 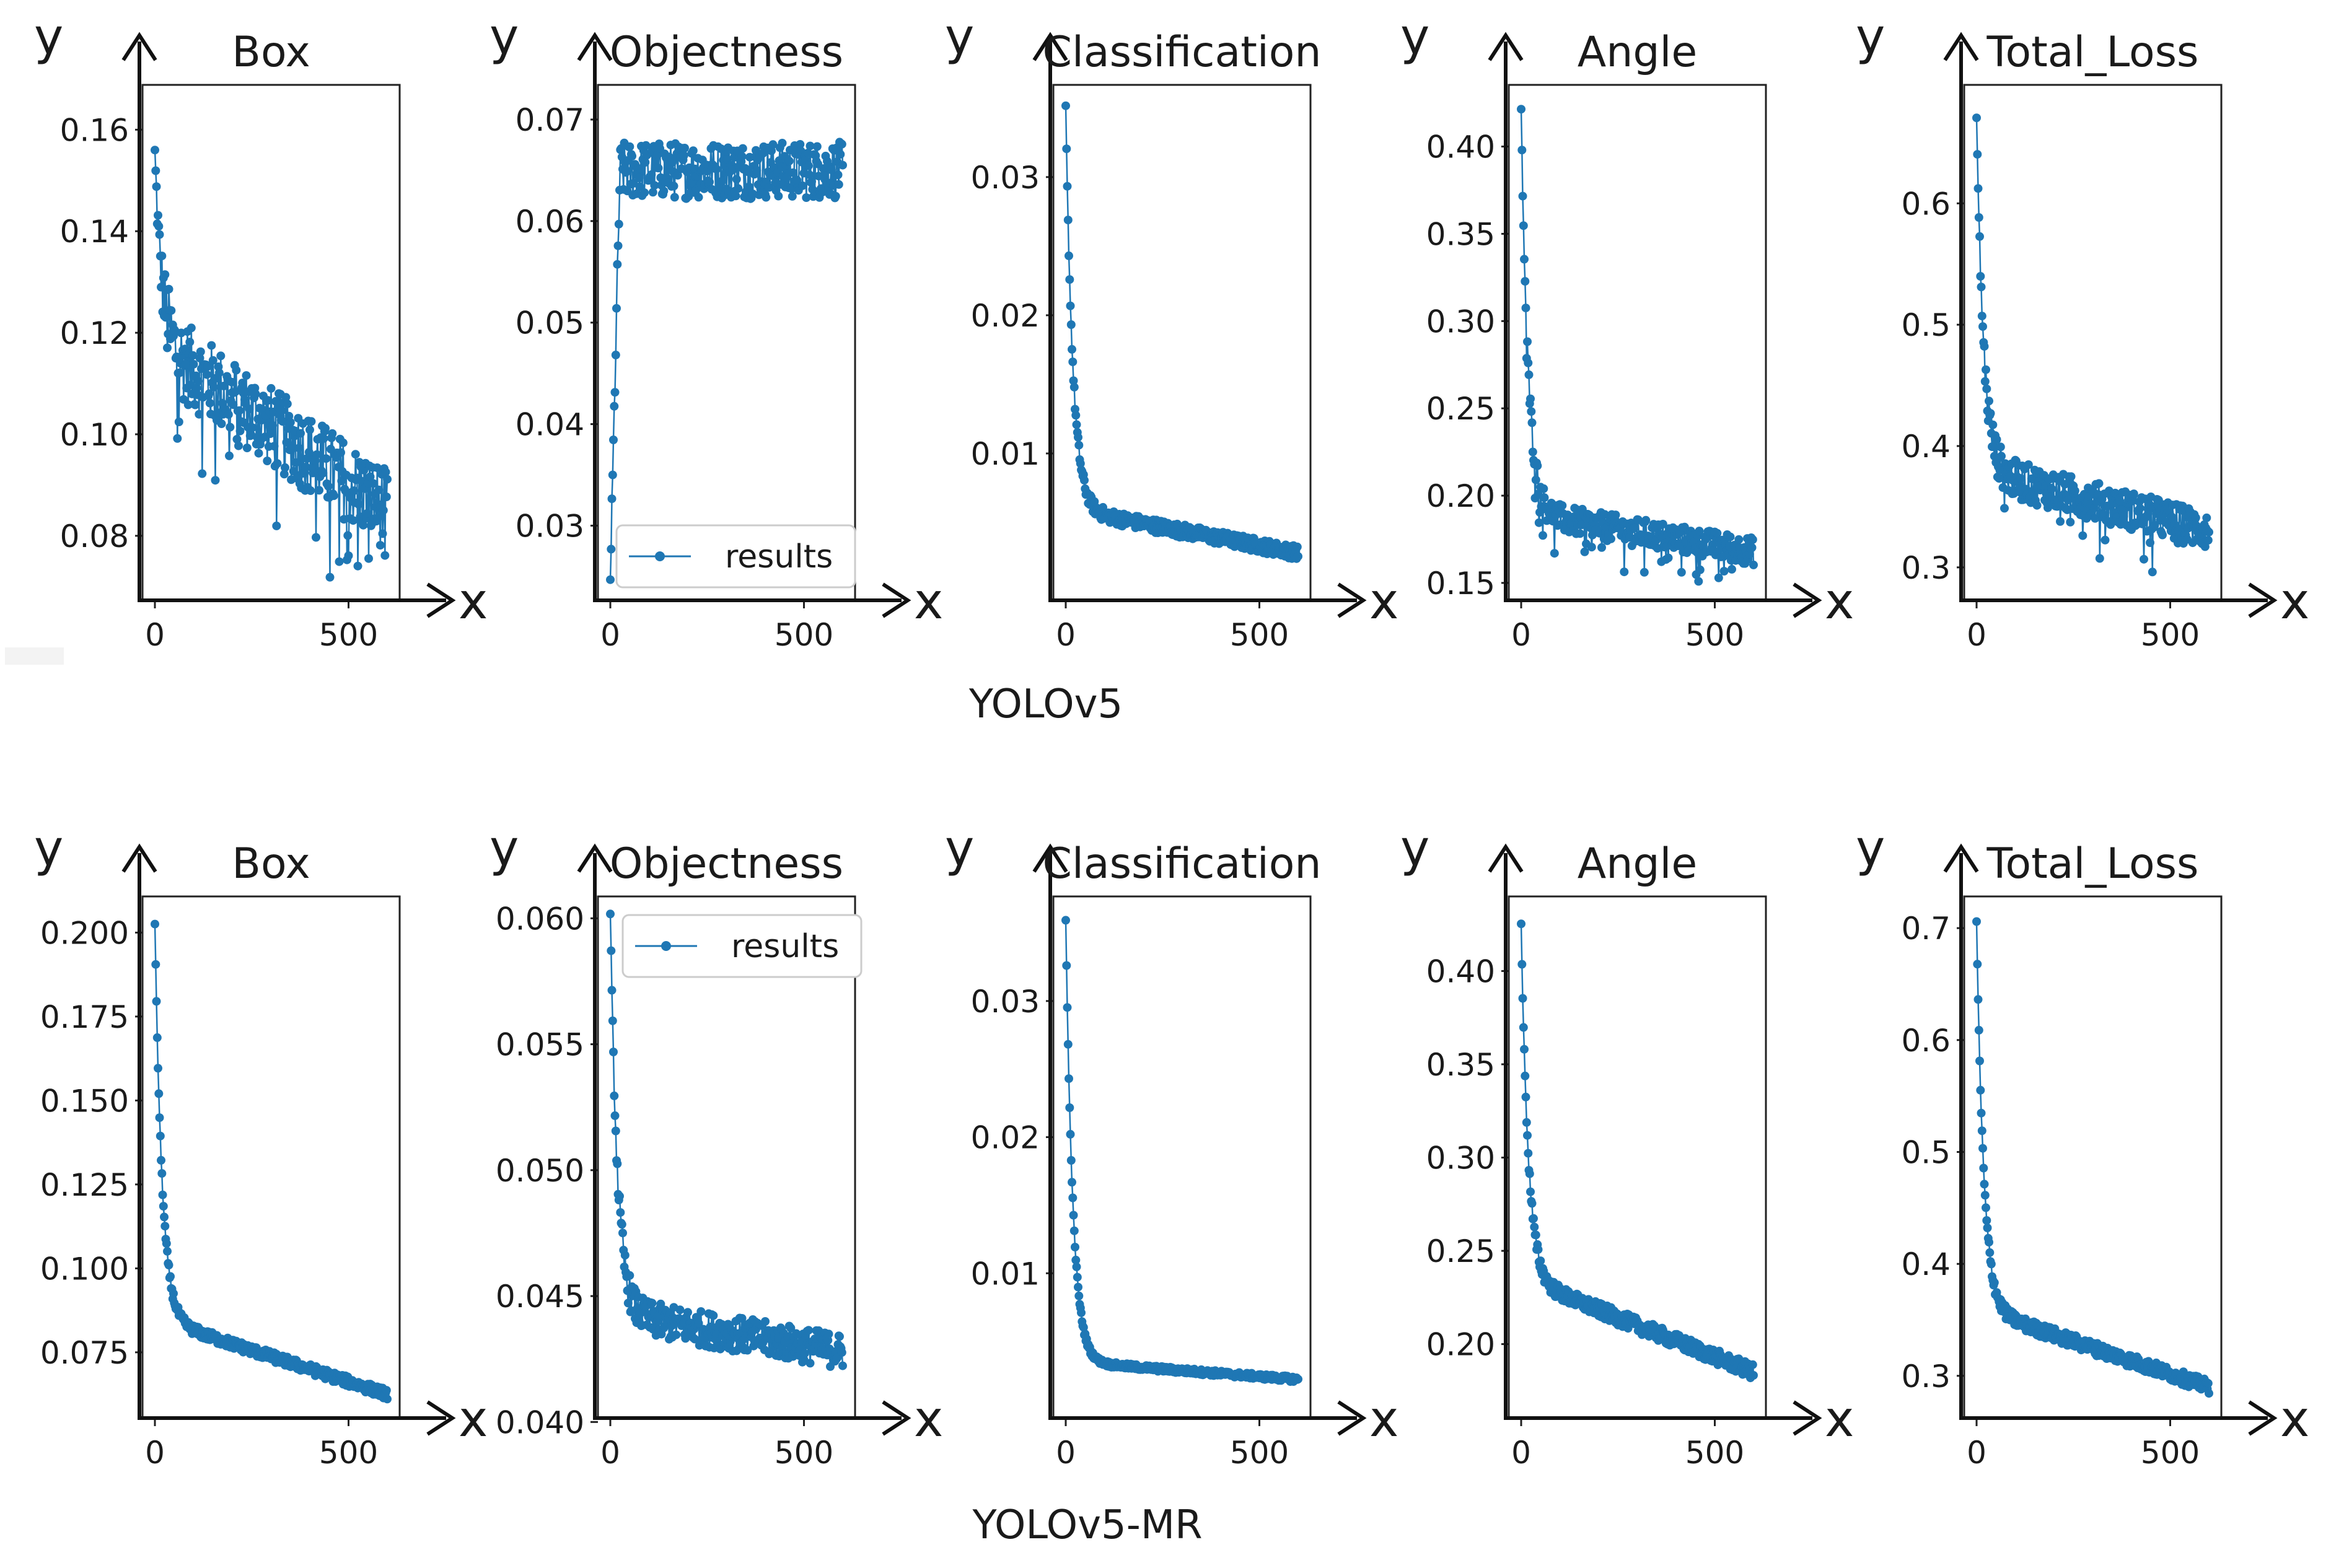 What do you see at coordinates (1926, 204) in the screenshot?
I see `y-tick-label: 0.6` at bounding box center [1926, 204].